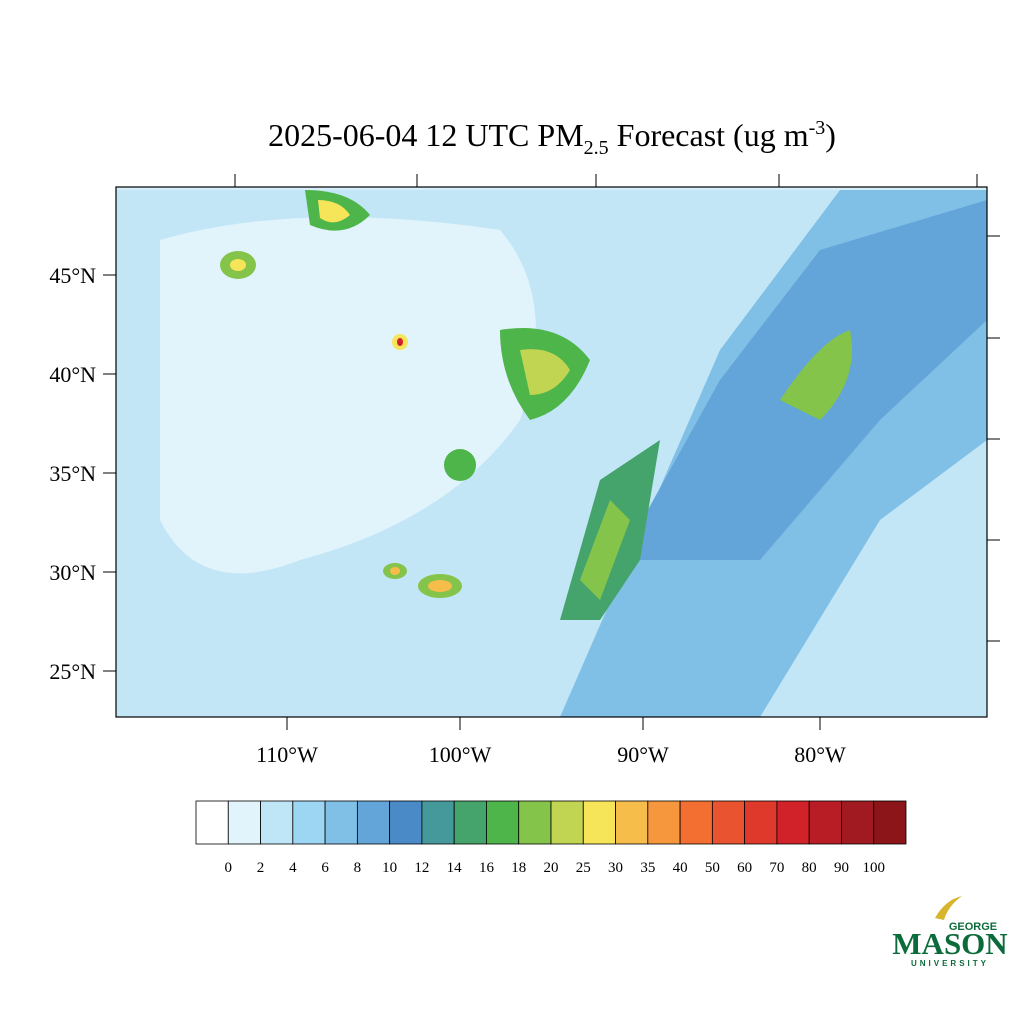 The image size is (1024, 1024). Describe the element at coordinates (643, 754) in the screenshot. I see `lon-label: 90°W` at that location.